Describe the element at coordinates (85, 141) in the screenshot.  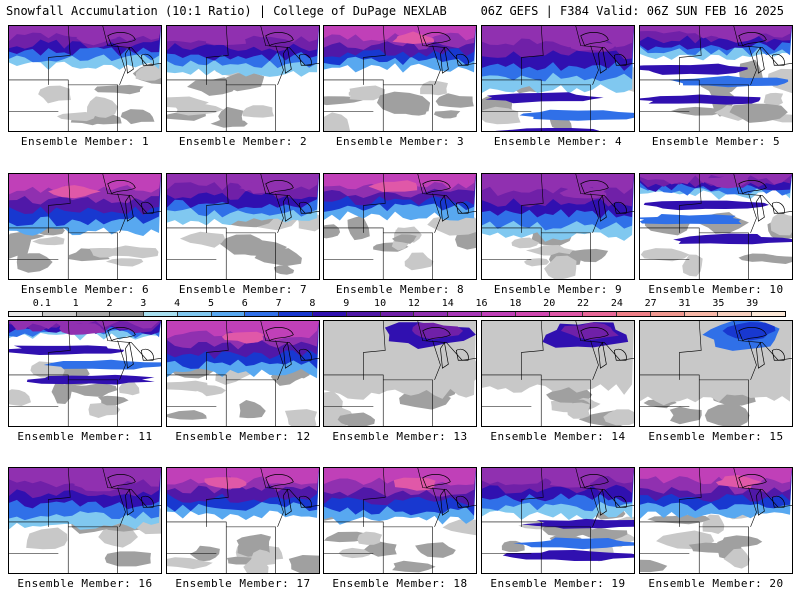
I see `ensemble-member-label: Ensemble Member: 1` at that location.